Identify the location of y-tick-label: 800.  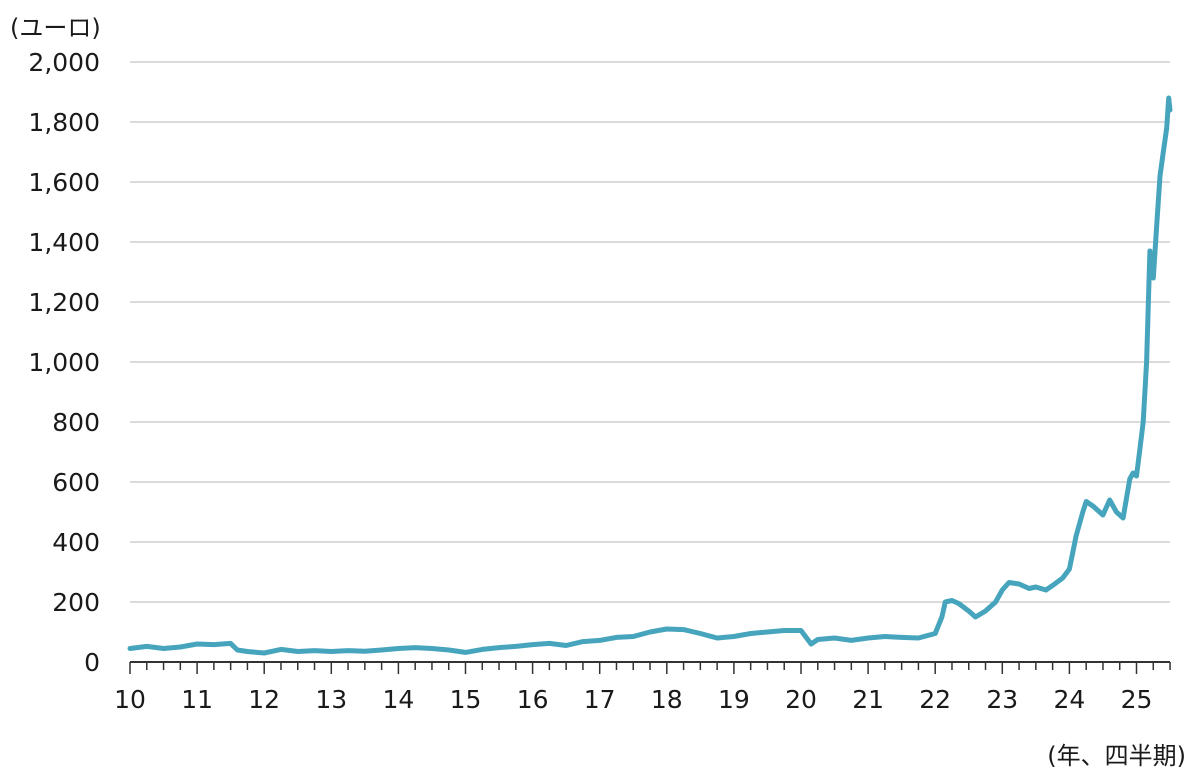
(76, 422).